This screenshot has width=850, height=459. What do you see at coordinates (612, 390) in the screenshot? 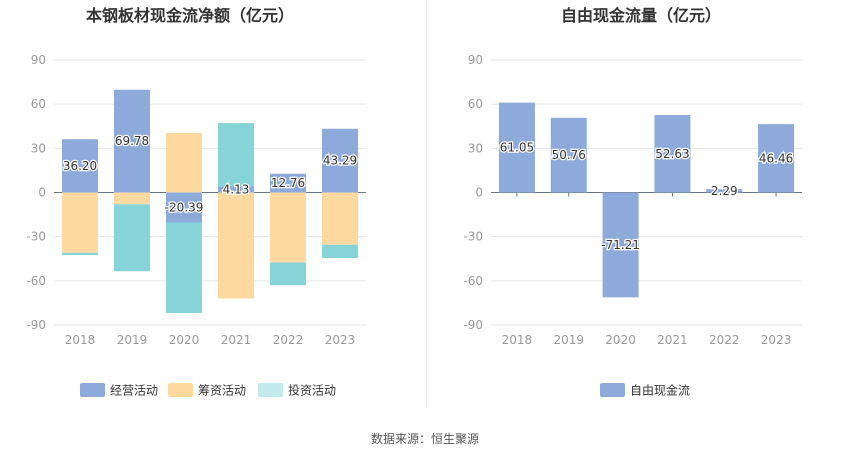
I see `legend-swatch-free-cash-flow` at bounding box center [612, 390].